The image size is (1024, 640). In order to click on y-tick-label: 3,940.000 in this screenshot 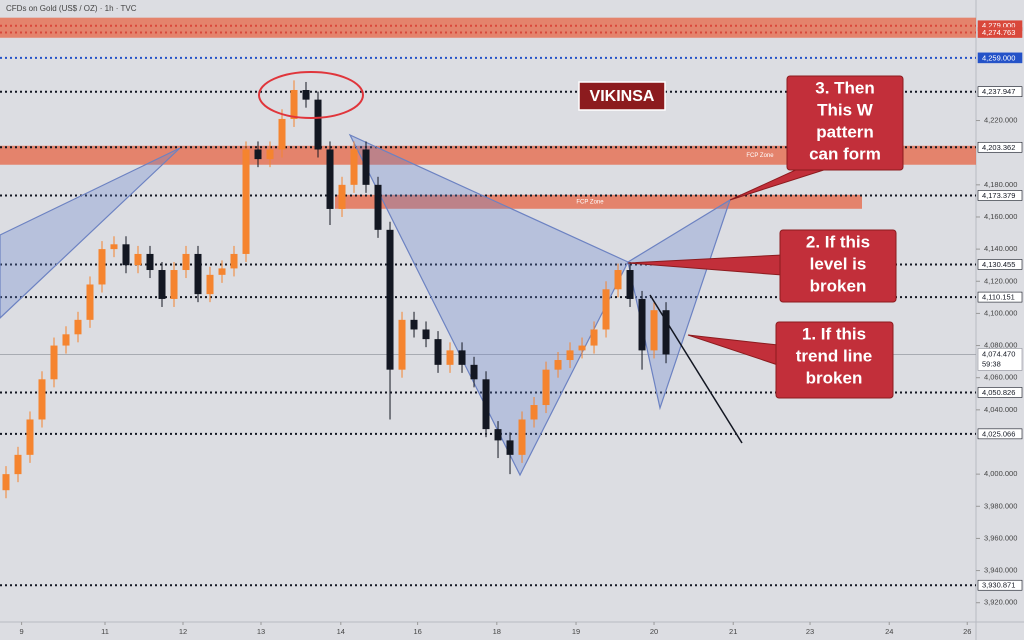, I will do `click(1000, 570)`.